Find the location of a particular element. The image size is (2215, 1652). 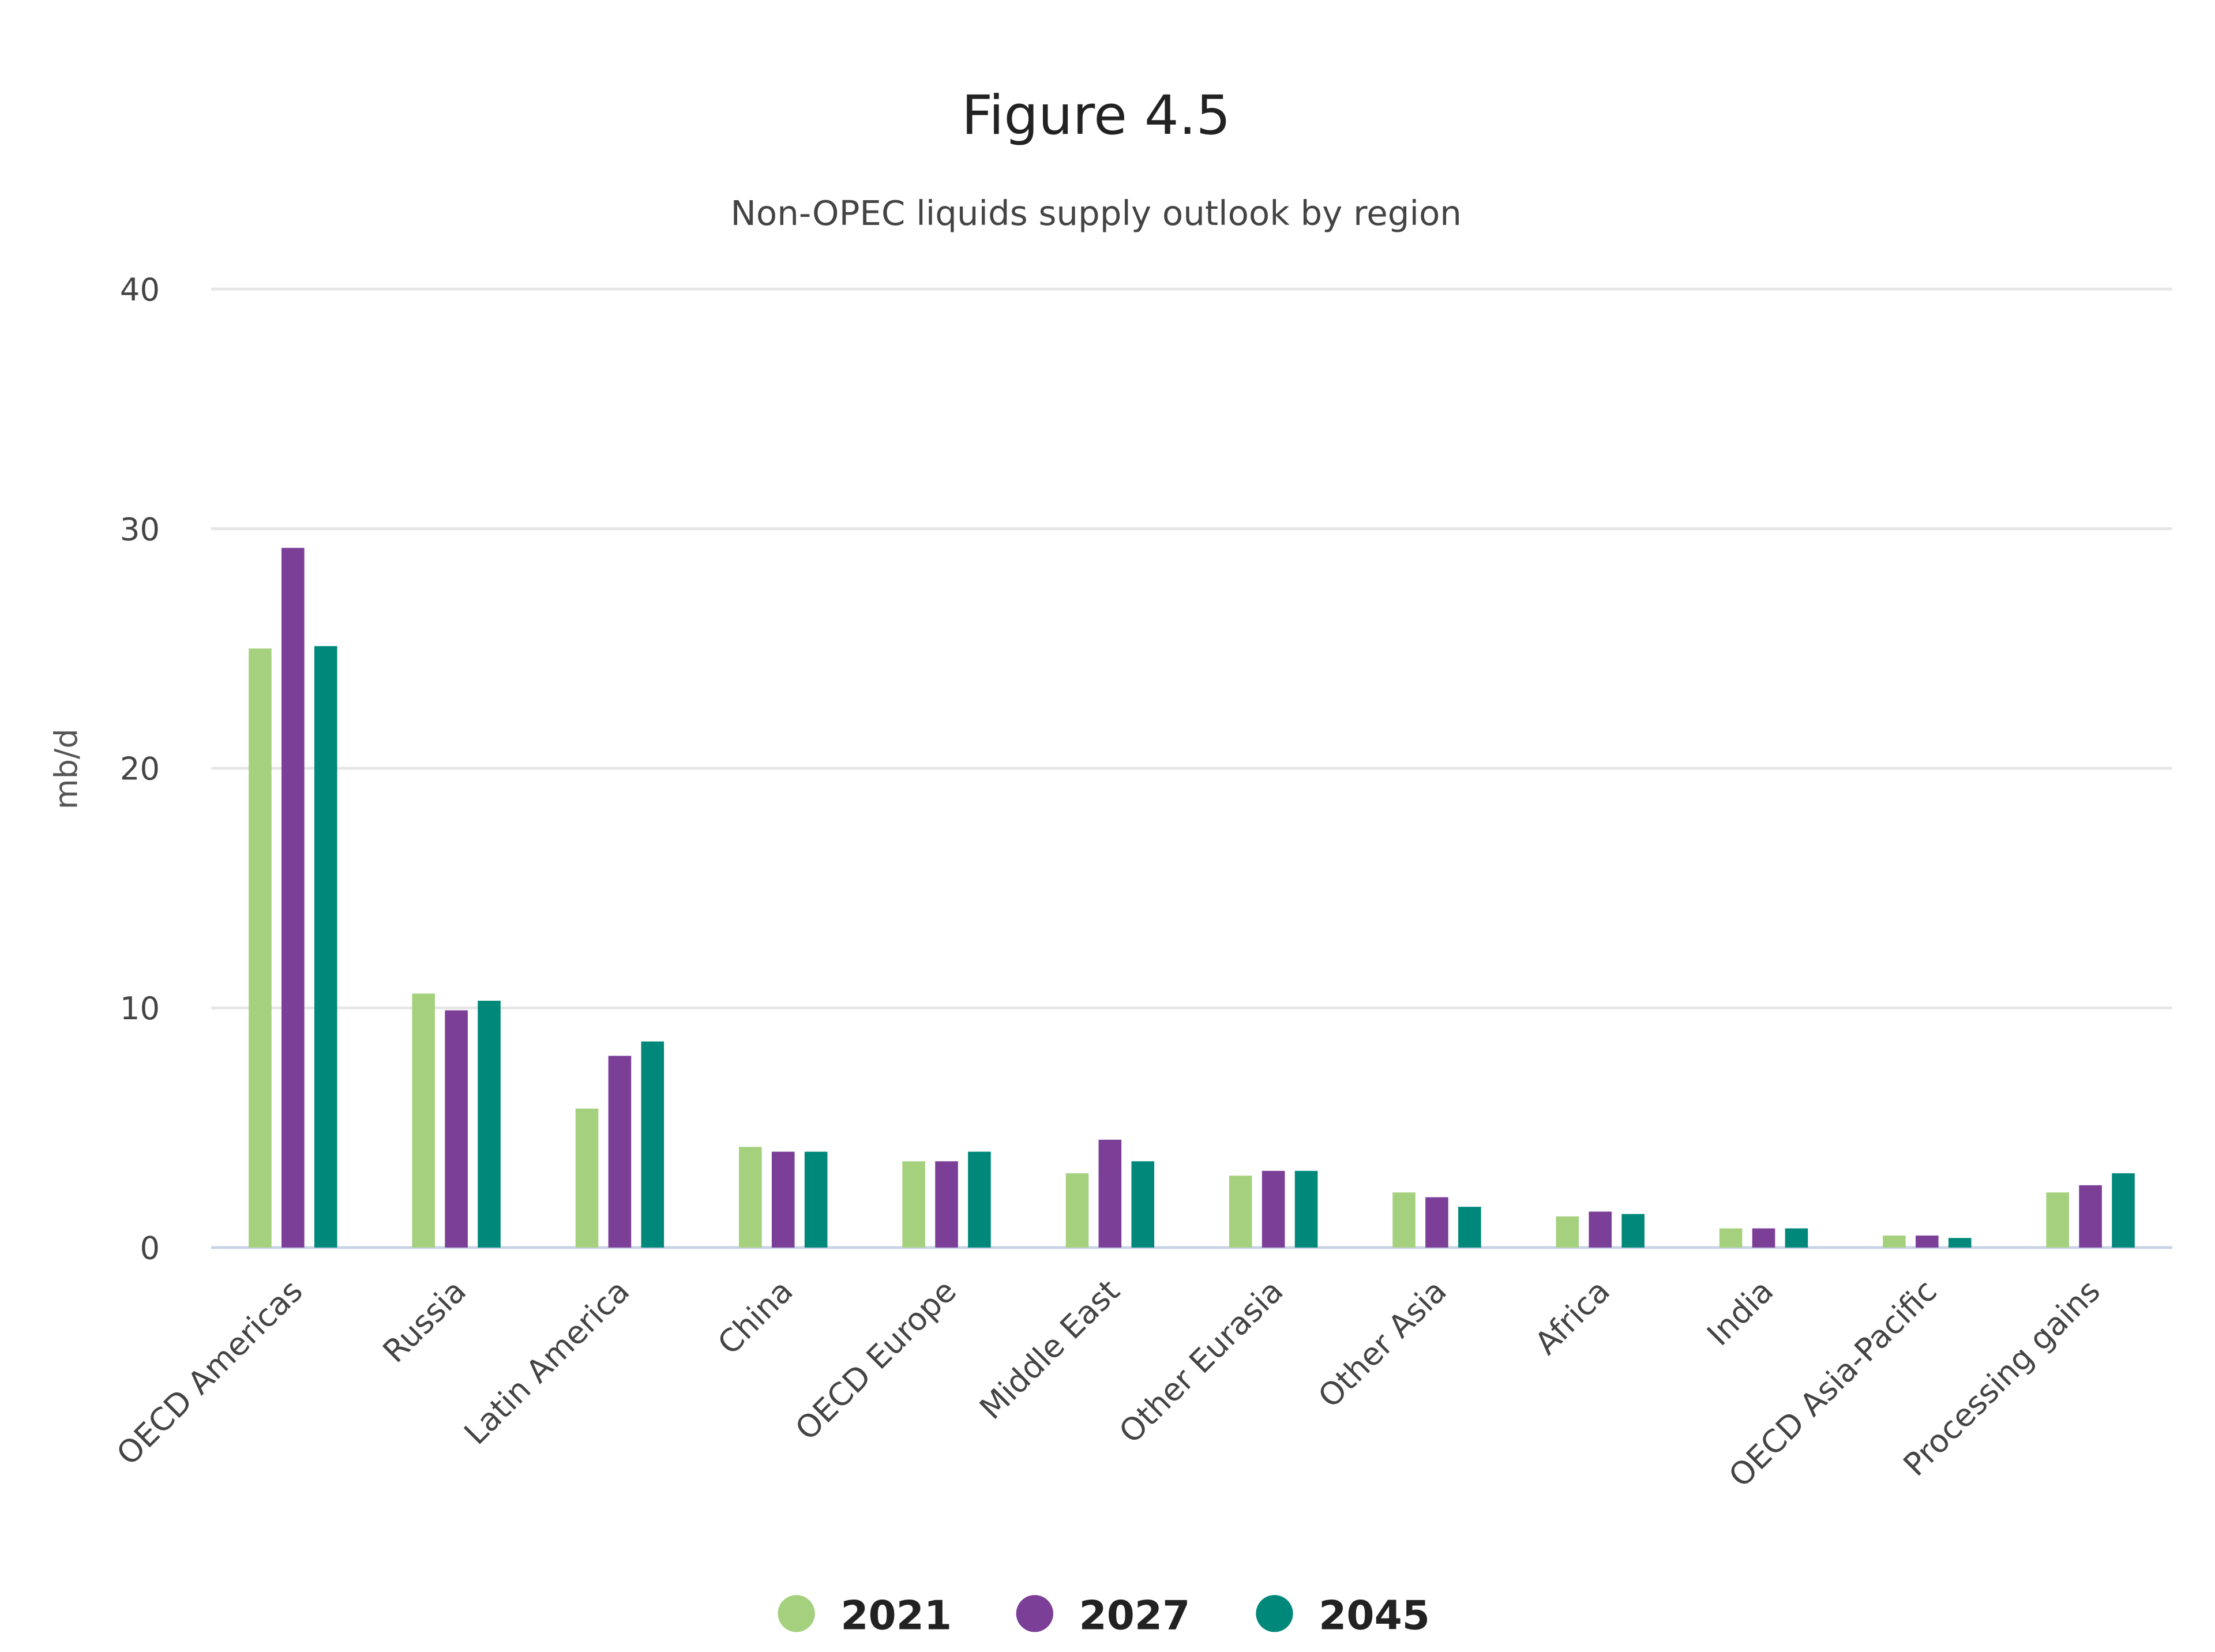

legend-item-2045: 2045 is located at coordinates (1343, 1616).